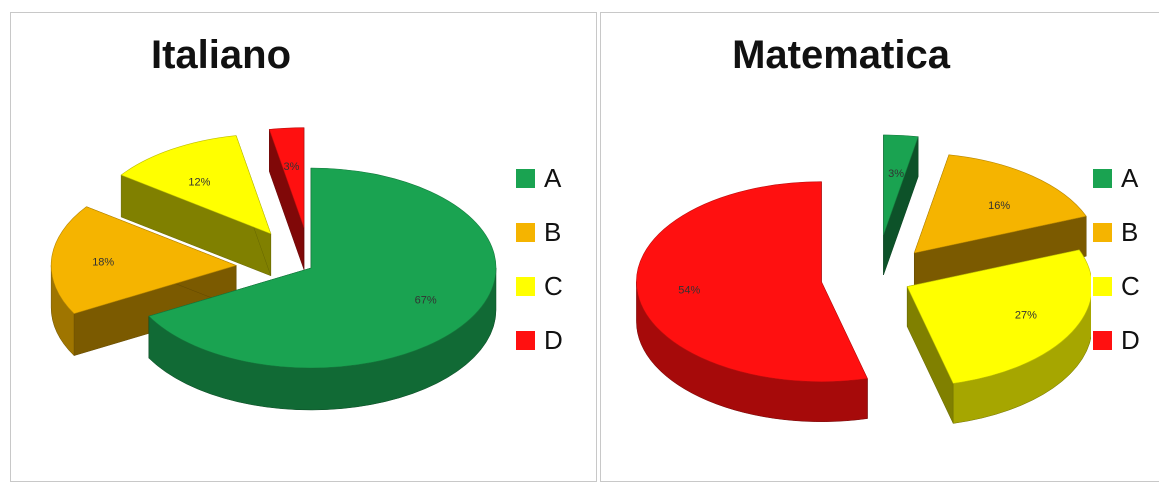  Describe the element at coordinates (901, 205) in the screenshot. I see `pie-slice-a` at that location.